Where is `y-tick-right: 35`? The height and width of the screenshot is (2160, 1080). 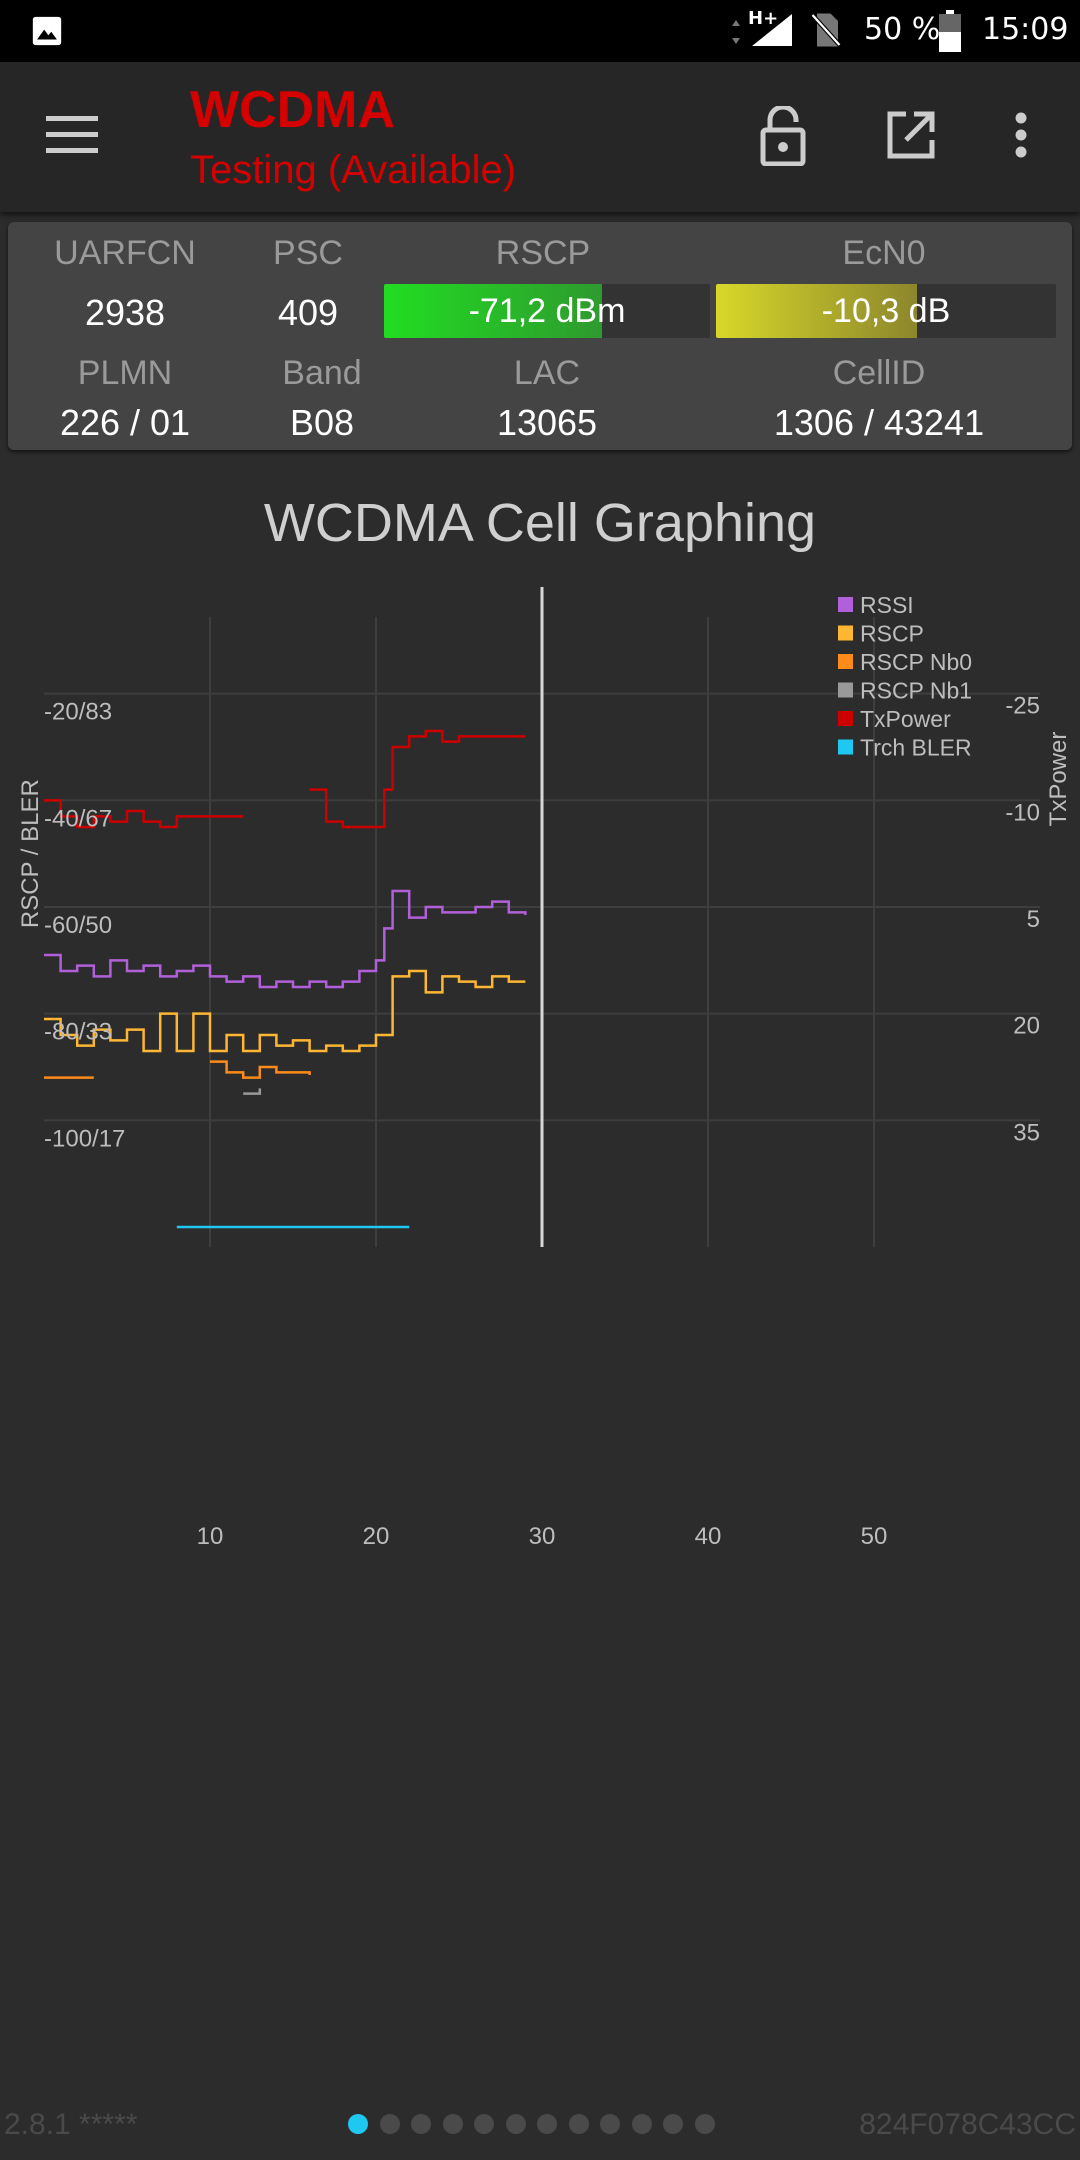 y-tick-right: 35 is located at coordinates (1026, 1132).